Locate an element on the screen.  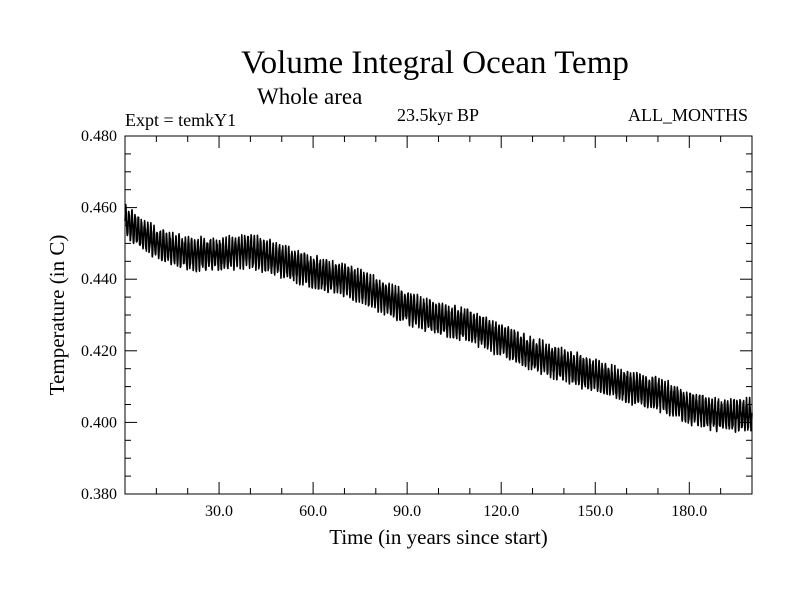
y-tick-label: 0.480 is located at coordinates (99, 136).